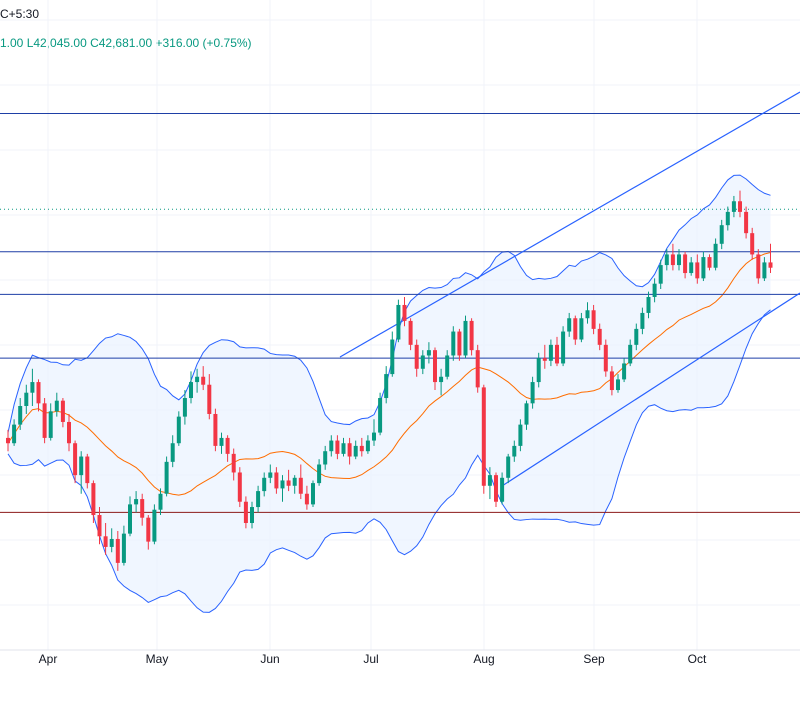 This screenshot has height=708, width=800. Describe the element at coordinates (483, 659) in the screenshot. I see `x-tick-label: Aug` at that location.